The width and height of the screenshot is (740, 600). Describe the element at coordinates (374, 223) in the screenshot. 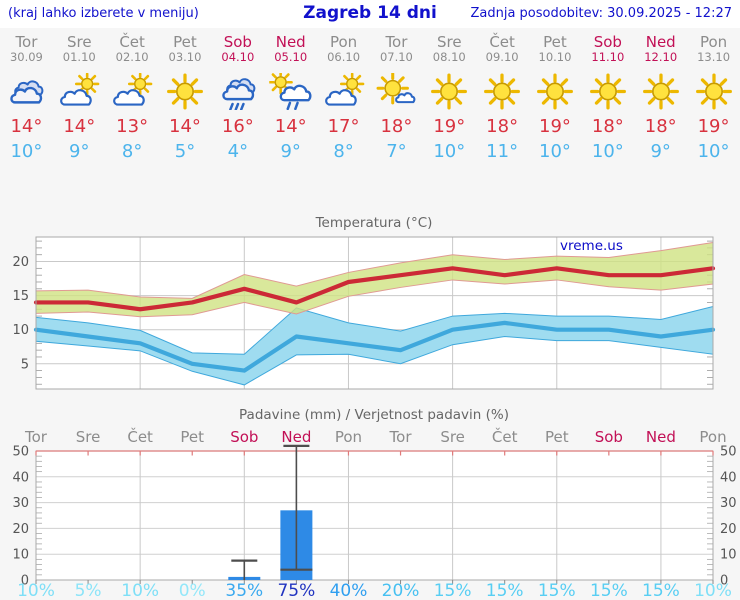

I see `temp-chart-title: Temperatura (°C)` at that location.